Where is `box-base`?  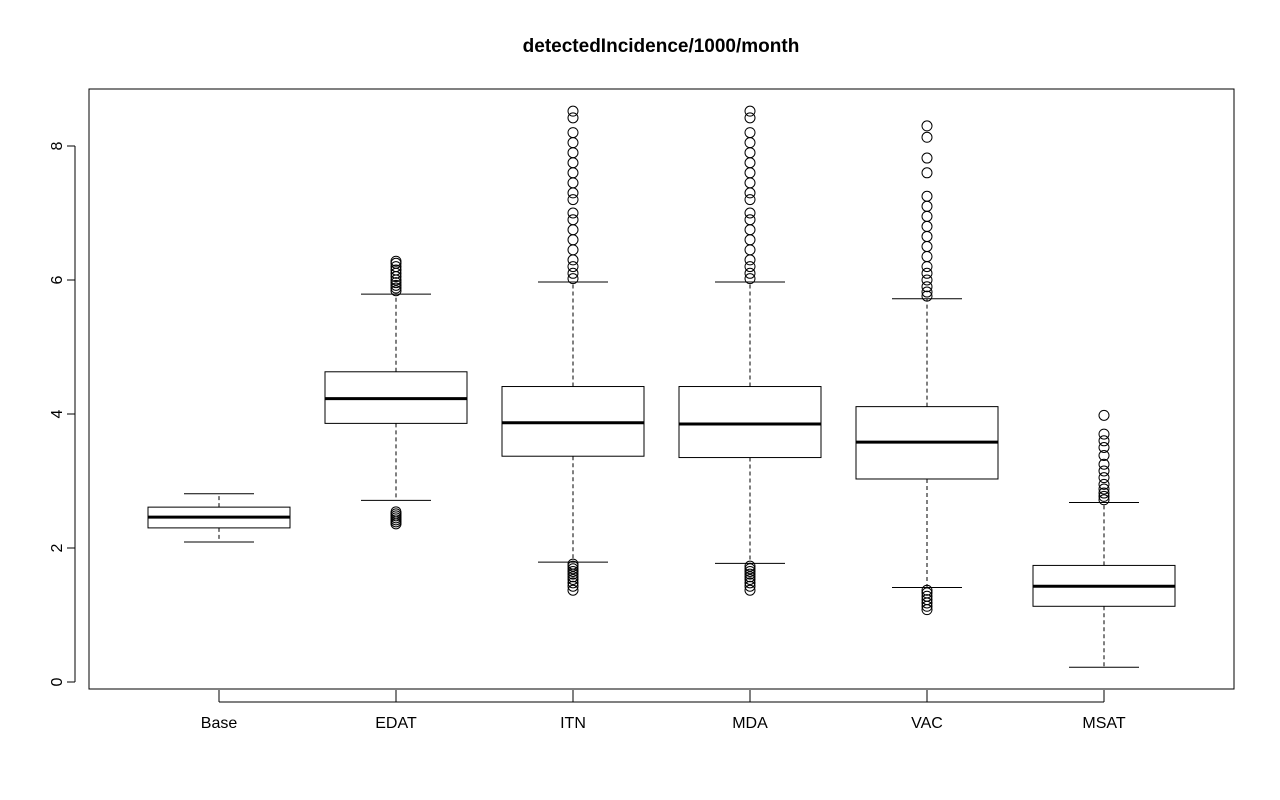
box-base is located at coordinates (219, 518).